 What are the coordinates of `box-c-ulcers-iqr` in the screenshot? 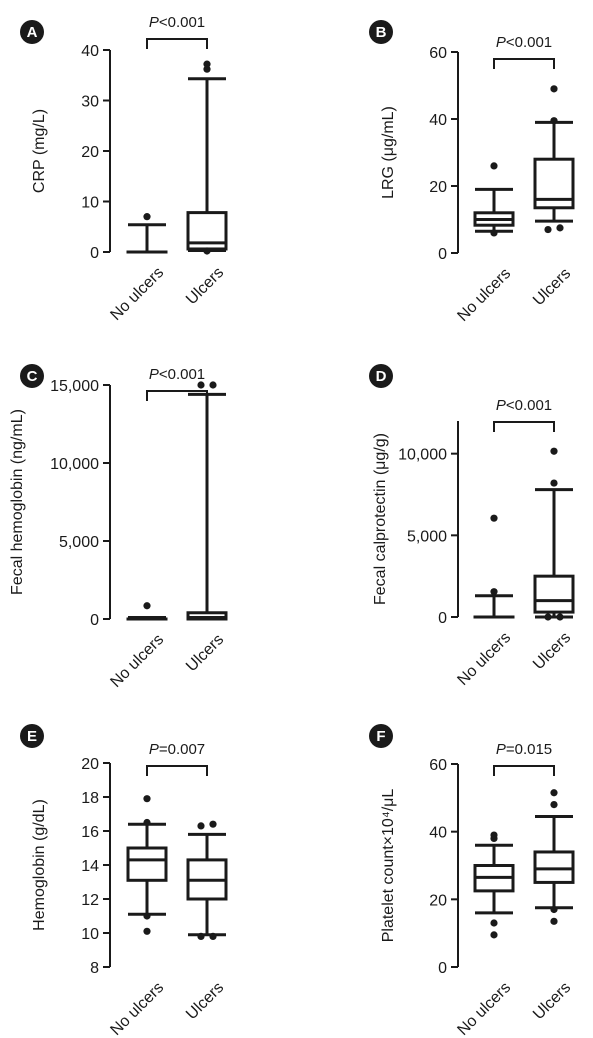 It's located at (207, 616).